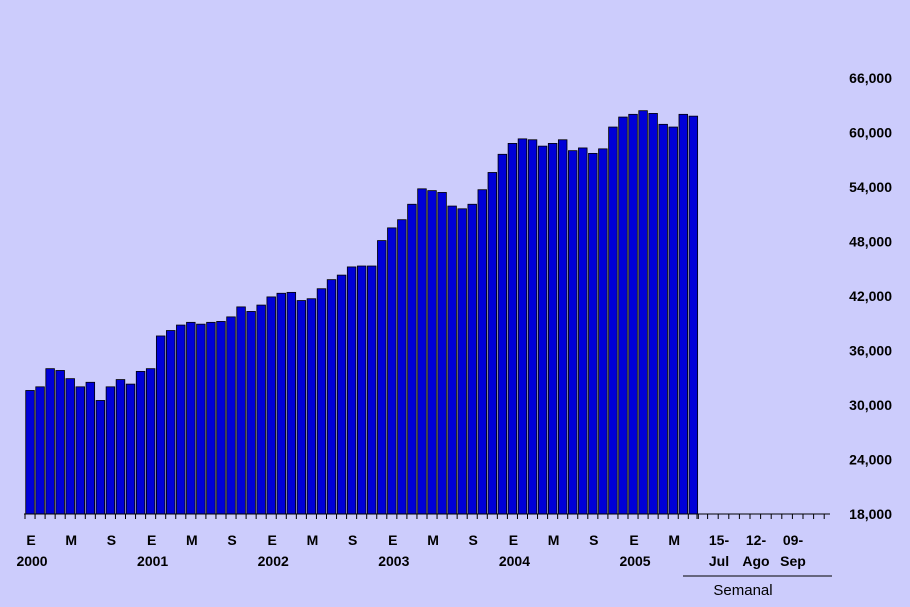 The width and height of the screenshot is (910, 607). I want to click on y-tick-label: 36,000, so click(870, 351).